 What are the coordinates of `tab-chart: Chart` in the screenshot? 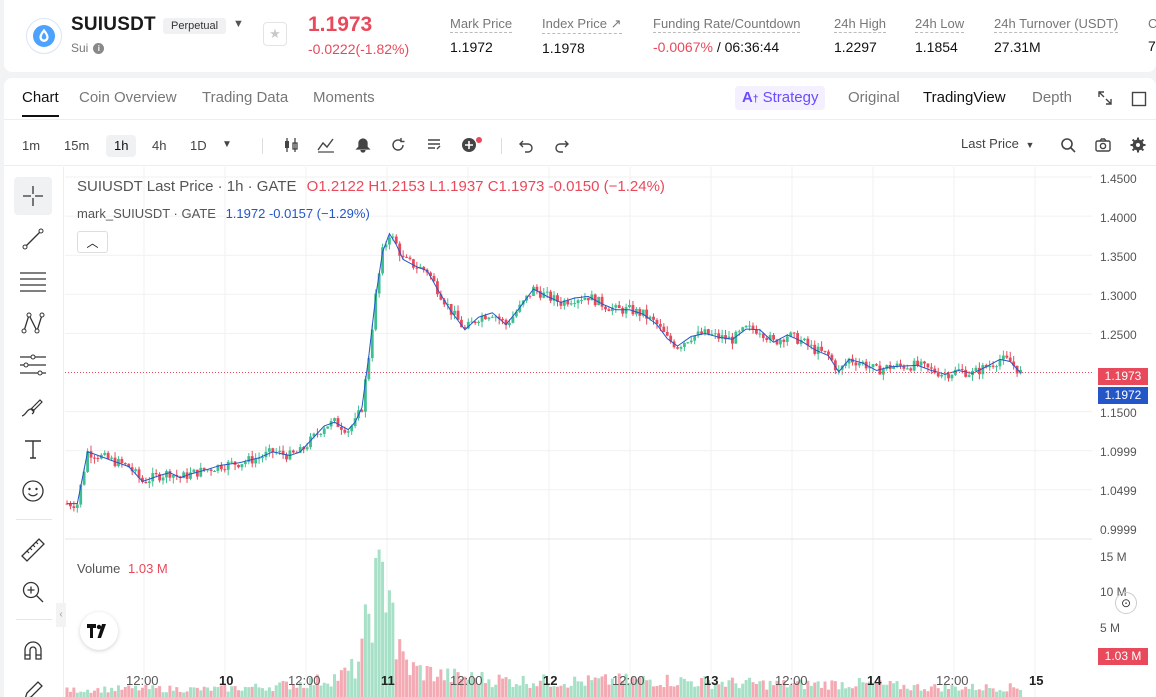 It's located at (40, 103).